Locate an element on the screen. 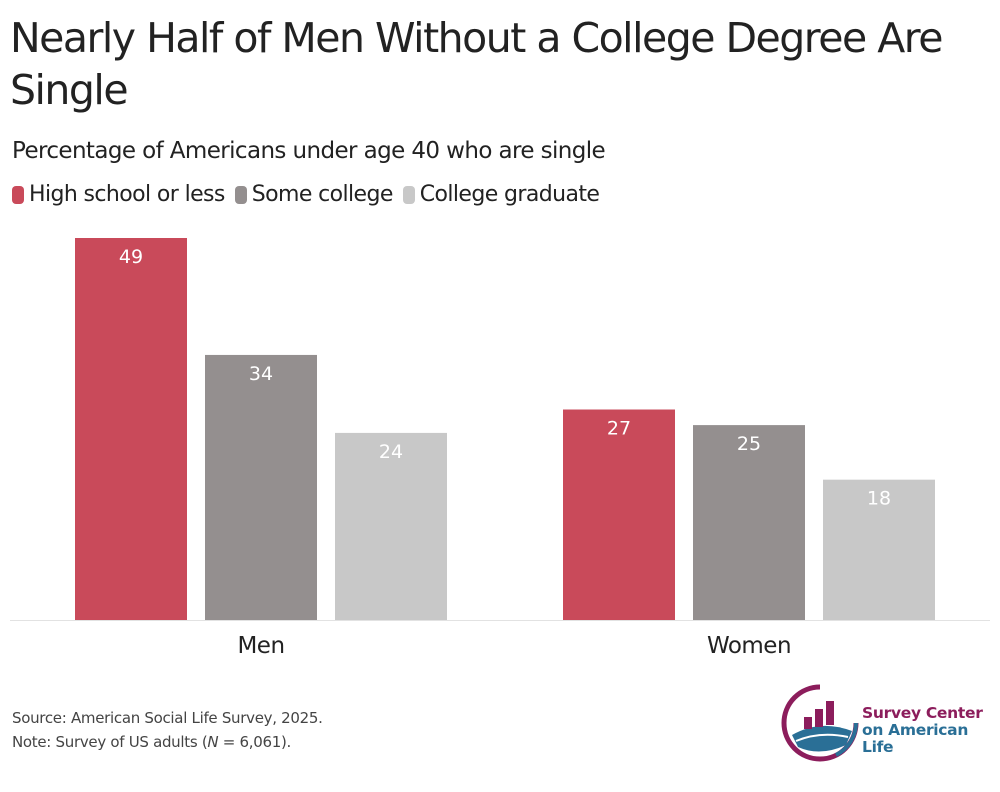 This screenshot has width=1000, height=792. survey-center-logo-icon is located at coordinates (820, 723).